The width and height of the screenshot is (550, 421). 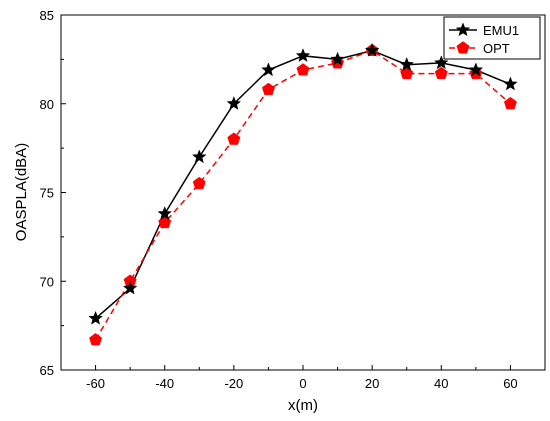 What do you see at coordinates (372, 383) in the screenshot?
I see `x-tick-label: 20` at bounding box center [372, 383].